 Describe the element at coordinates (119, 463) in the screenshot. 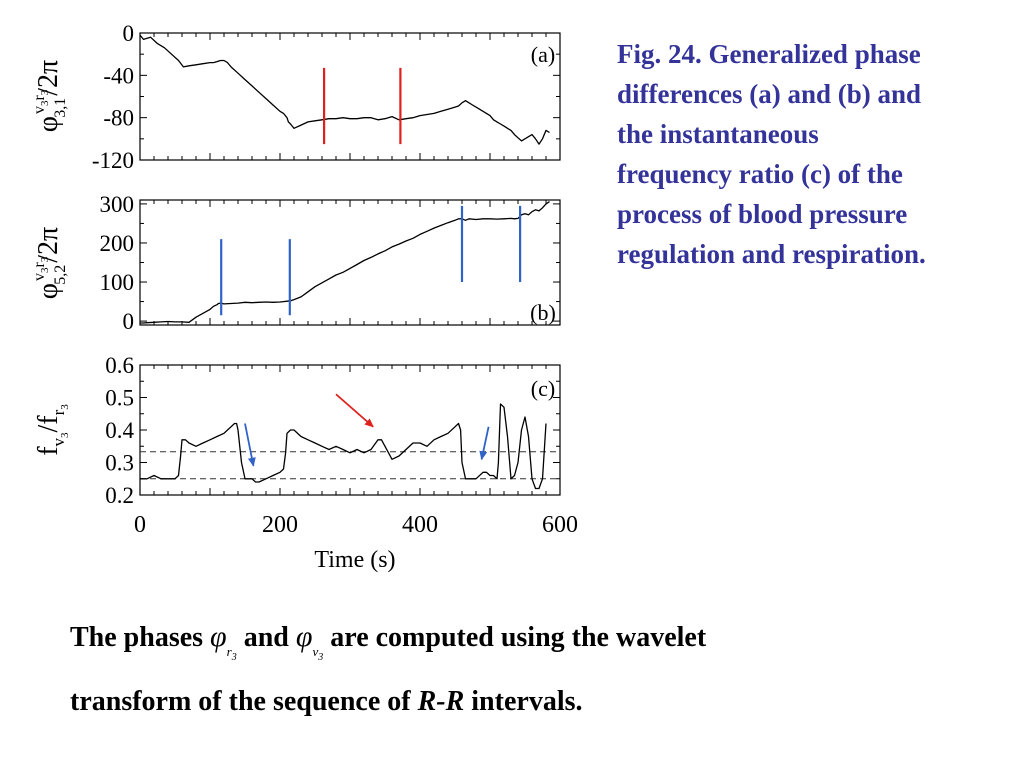

I see `y-tick-label: 0.3` at that location.